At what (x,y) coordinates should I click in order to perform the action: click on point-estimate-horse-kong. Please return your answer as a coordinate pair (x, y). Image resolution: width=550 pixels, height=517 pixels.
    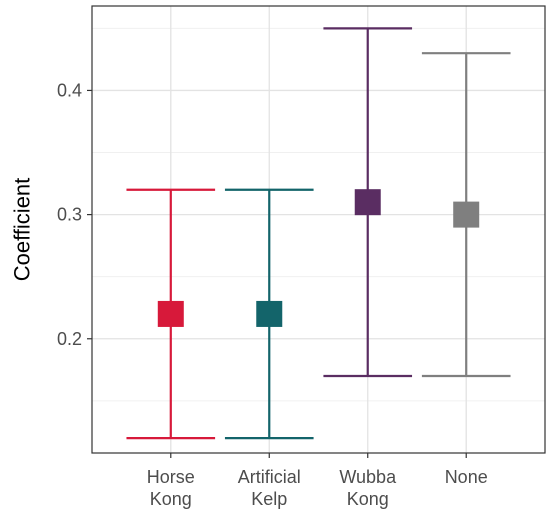
    Looking at the image, I should click on (170, 313).